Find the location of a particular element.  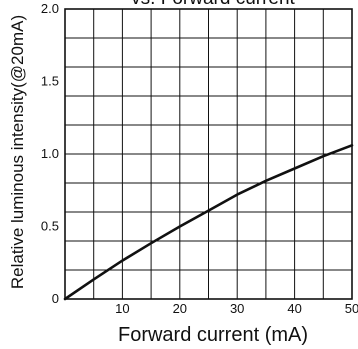

x-tick-labels: 10 20 30 40 50 is located at coordinates (236, 308).